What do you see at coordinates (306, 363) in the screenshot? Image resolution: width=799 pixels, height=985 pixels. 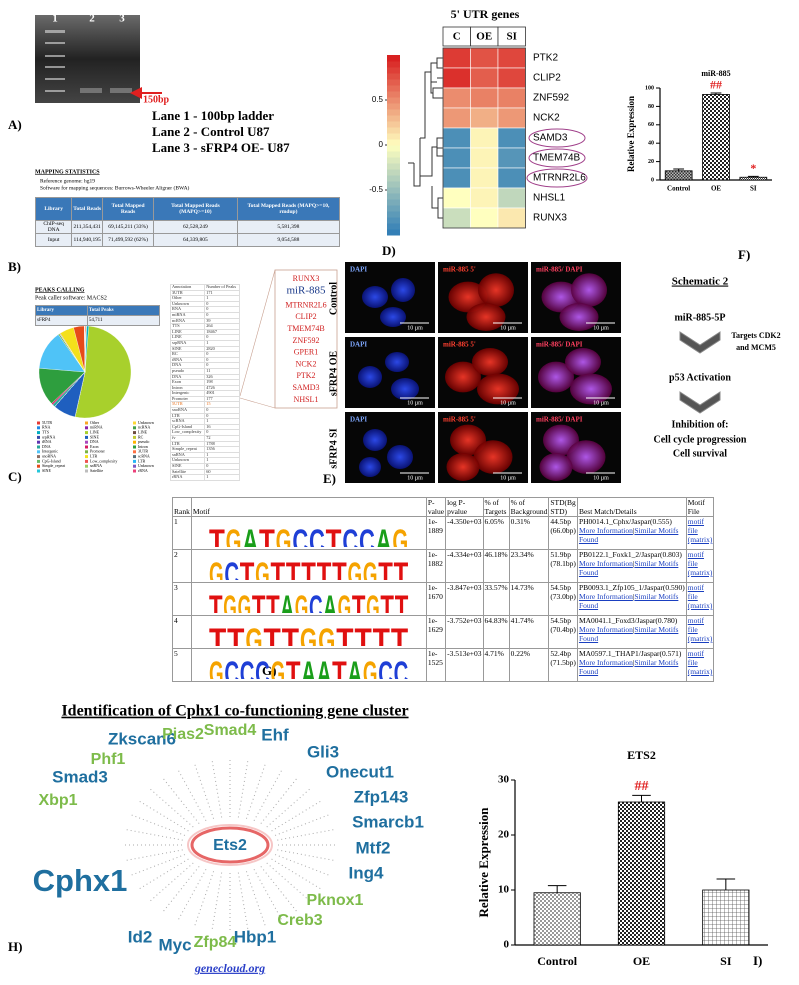 I see `callout-gene: NCK2` at bounding box center [306, 363].